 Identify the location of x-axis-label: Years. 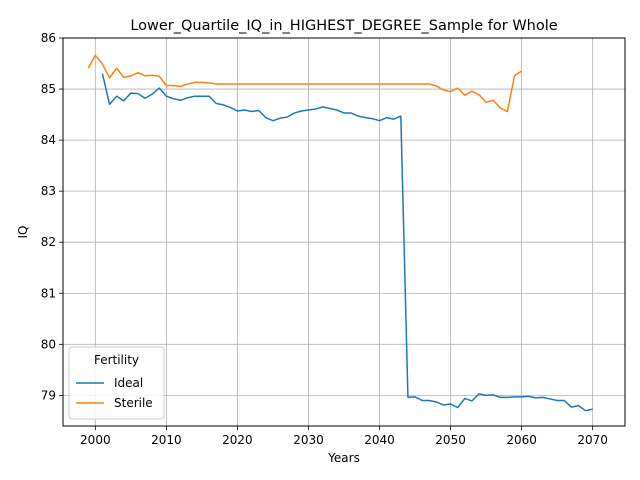
(343, 458).